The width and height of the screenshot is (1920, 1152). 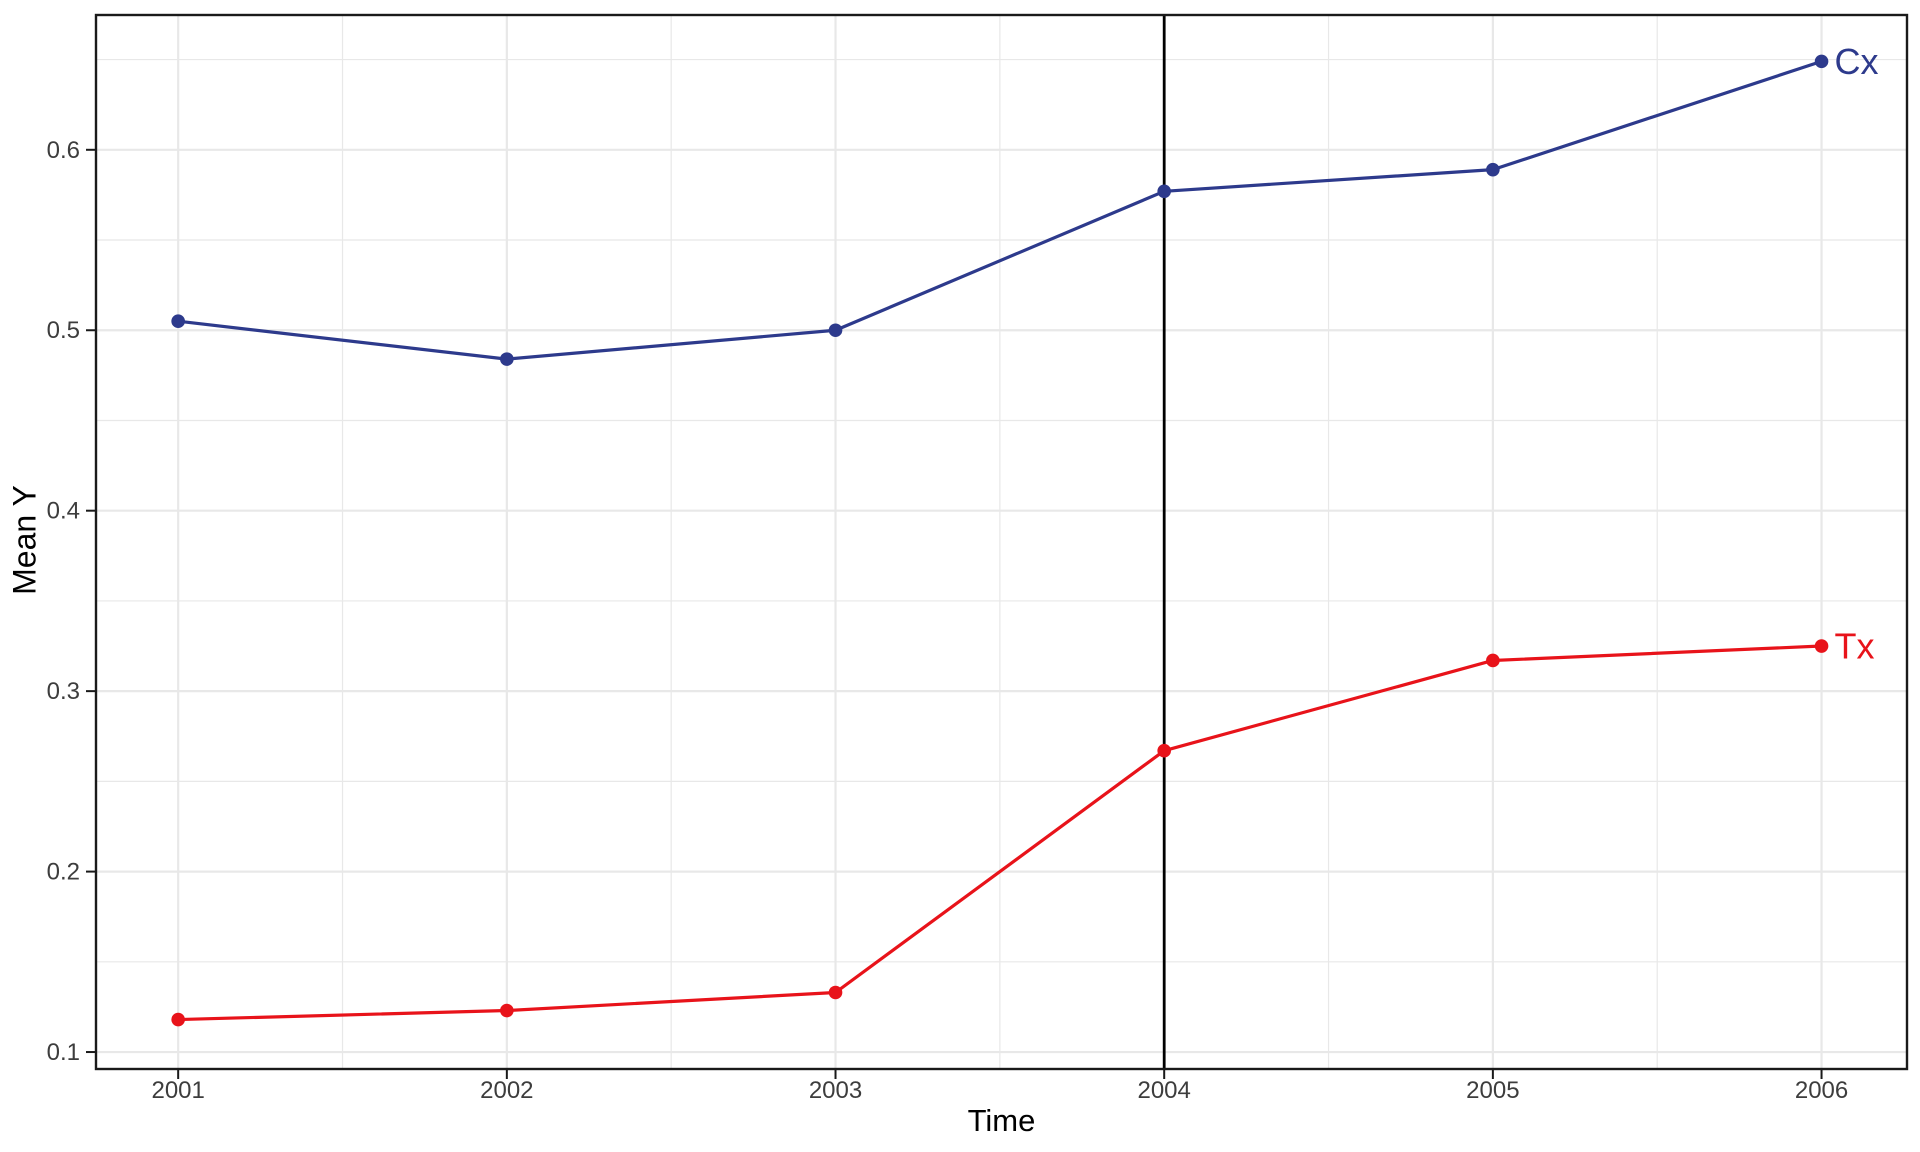 I want to click on data-point-cx-2002, so click(x=507, y=359).